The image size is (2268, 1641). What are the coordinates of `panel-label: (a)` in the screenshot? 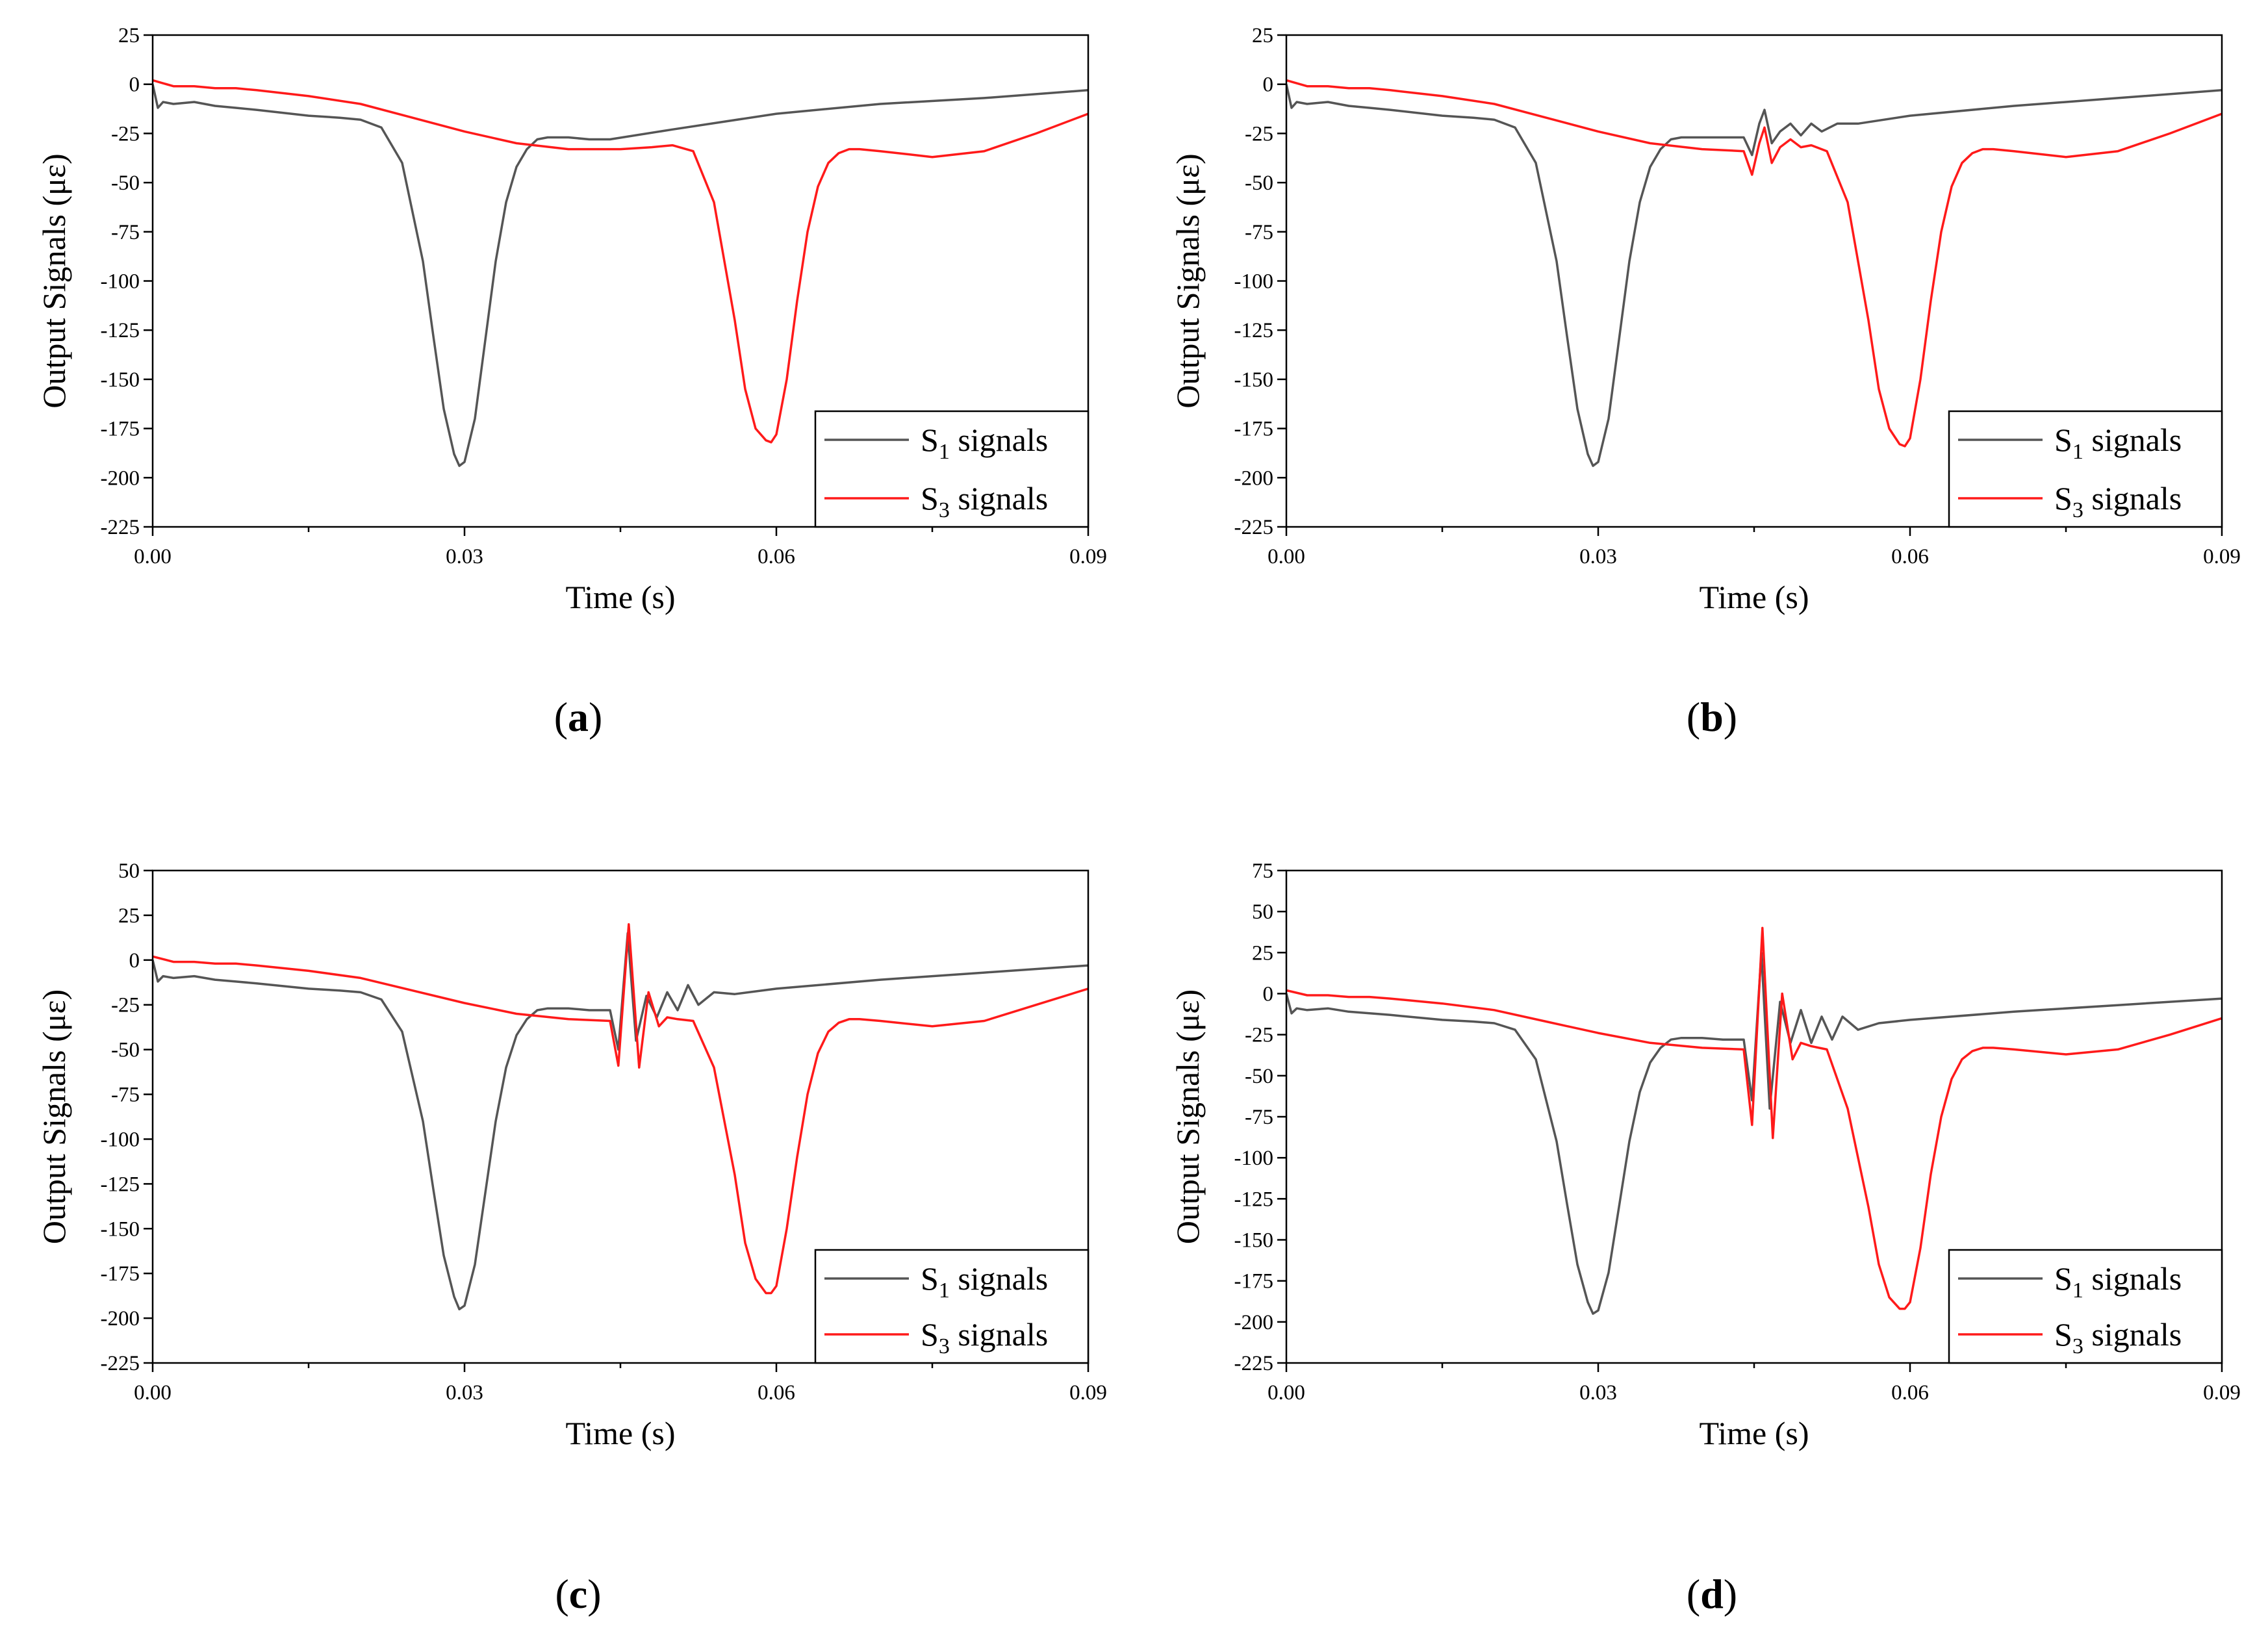 It's located at (578, 717).